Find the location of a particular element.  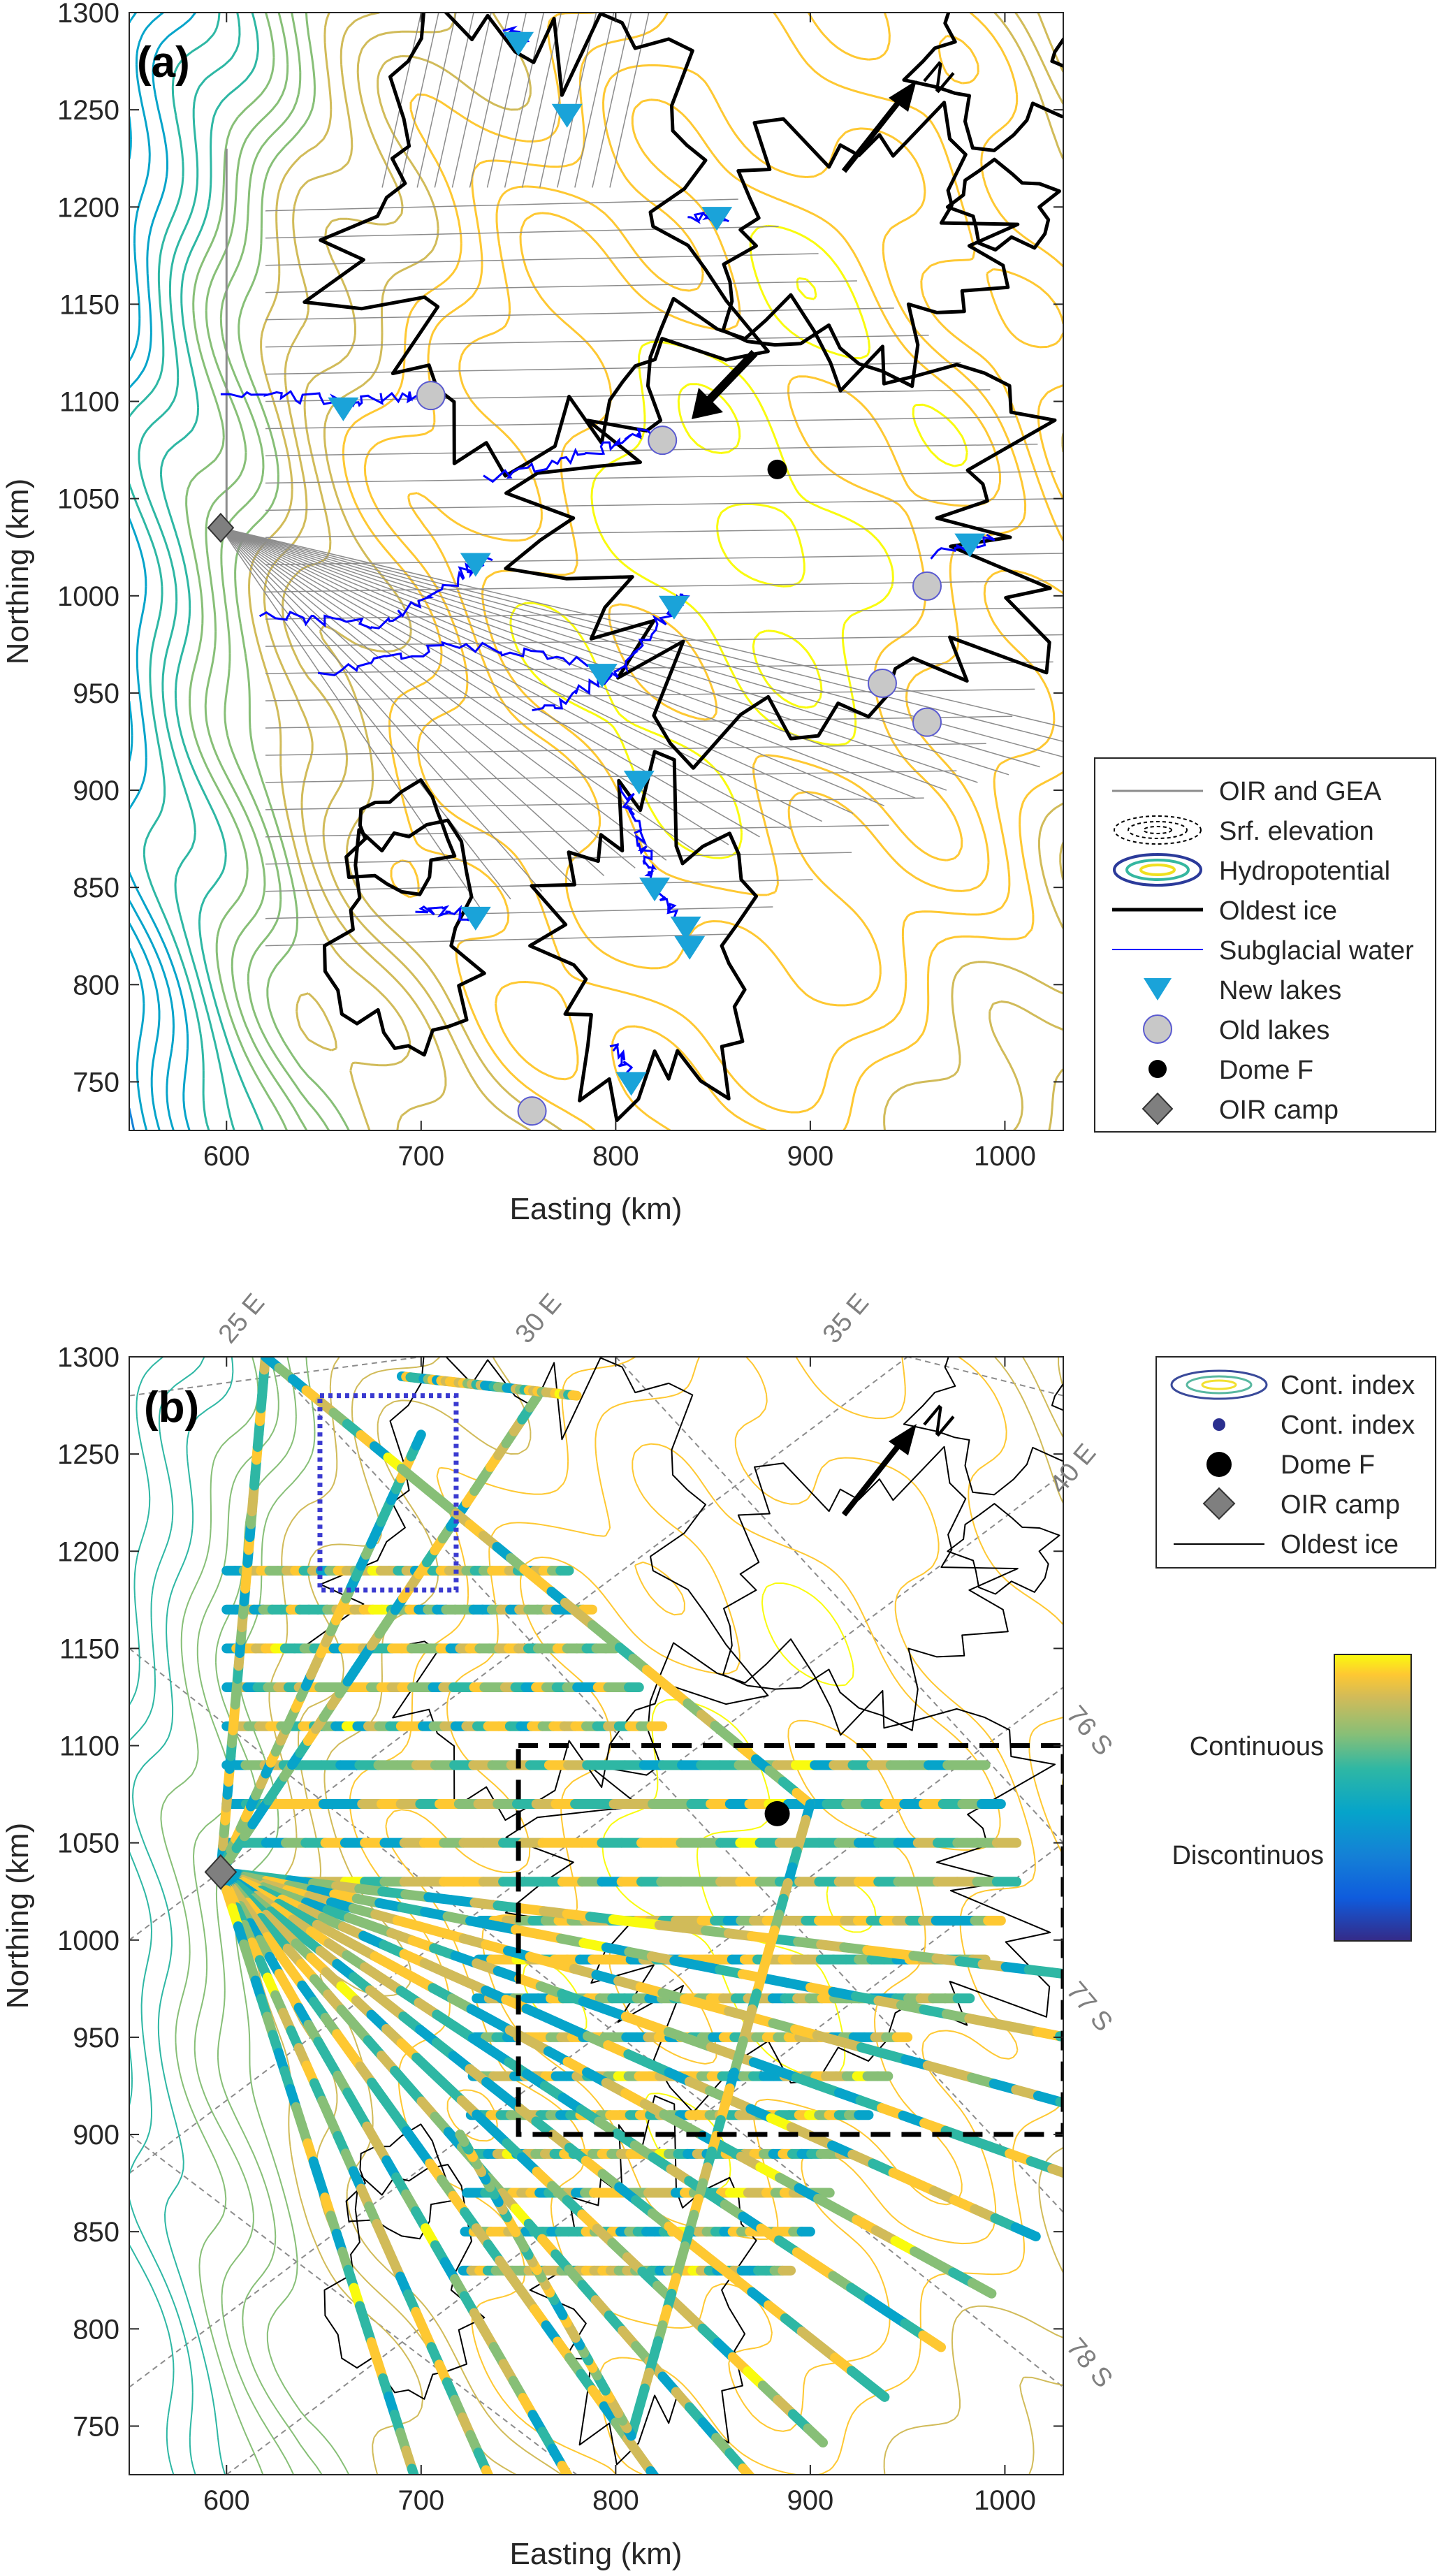

y-tick-label: 1100 is located at coordinates (89, 1746).